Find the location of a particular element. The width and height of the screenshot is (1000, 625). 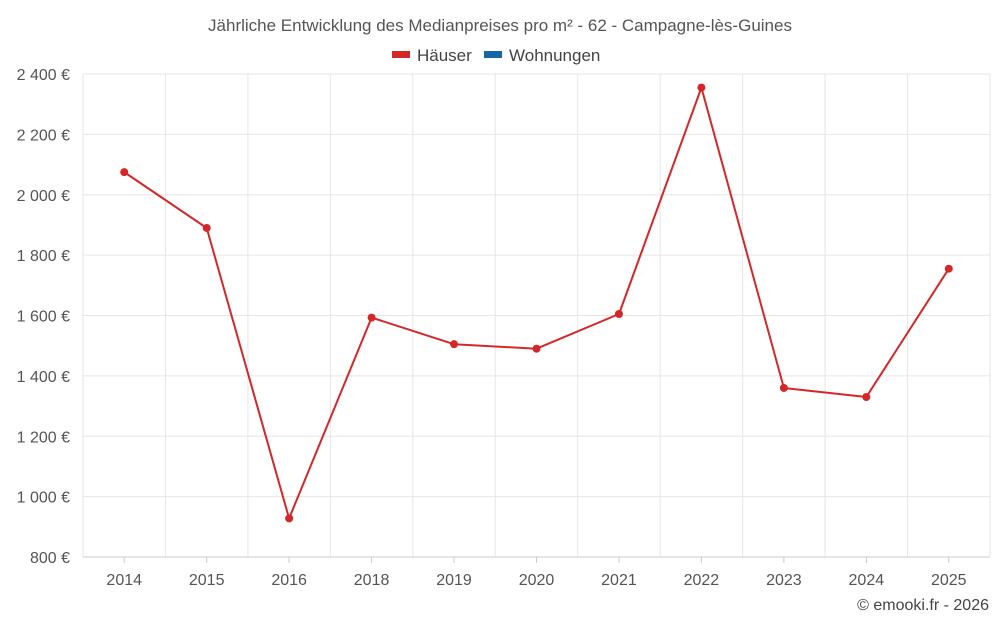

legend-item-wohnungen: Wohnungen is located at coordinates (542, 55).